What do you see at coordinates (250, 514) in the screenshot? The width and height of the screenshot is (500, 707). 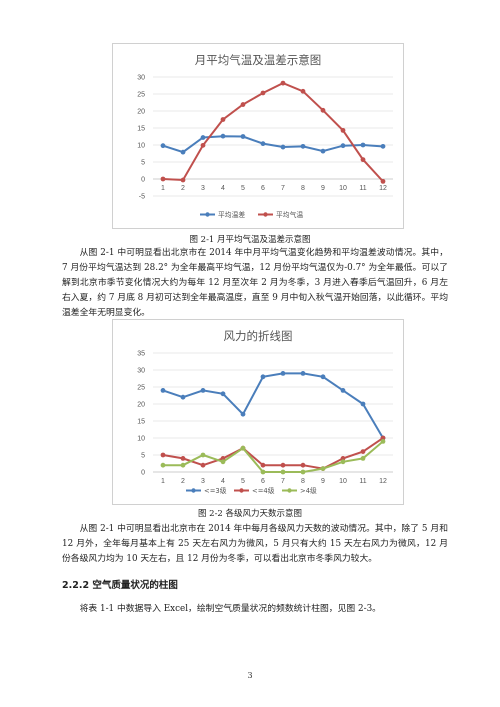 I see `figure2-caption: 图 2-2 各级风力天数示意图` at bounding box center [250, 514].